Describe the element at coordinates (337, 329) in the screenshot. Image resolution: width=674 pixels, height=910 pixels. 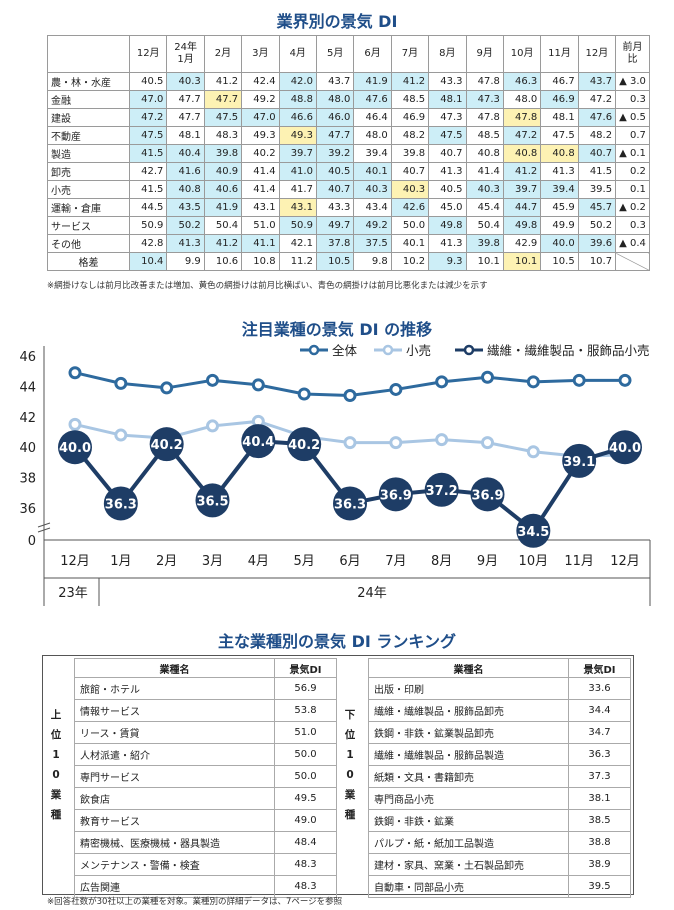
I see `chart-title: 注目業種の景気 DI の推移` at that location.